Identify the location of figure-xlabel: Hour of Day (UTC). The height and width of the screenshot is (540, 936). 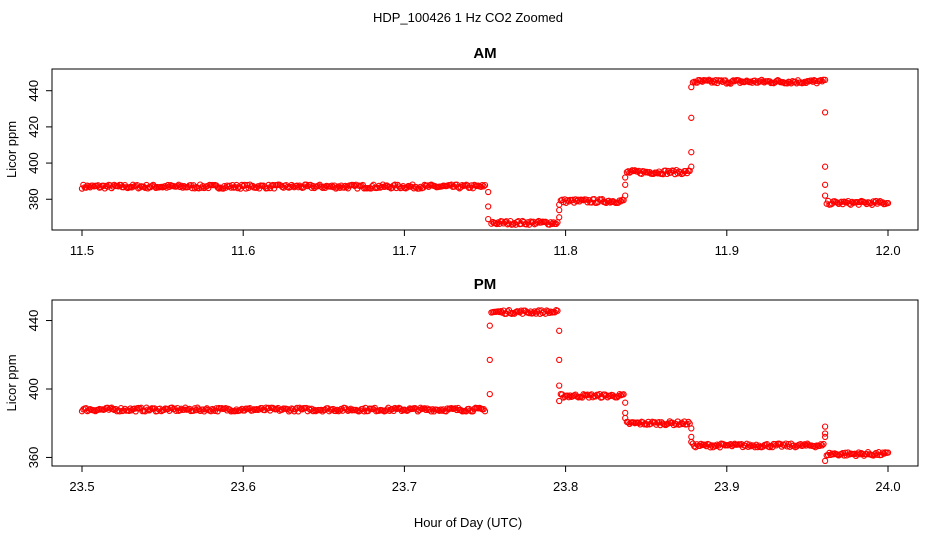
(468, 522).